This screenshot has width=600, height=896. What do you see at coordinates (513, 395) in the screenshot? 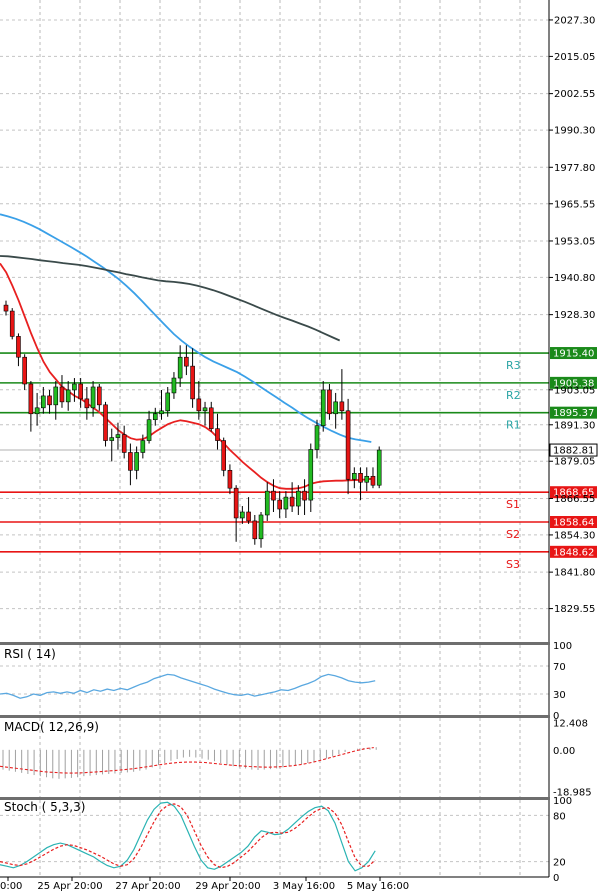
I see `pivot-label-r2: R2` at bounding box center [513, 395].